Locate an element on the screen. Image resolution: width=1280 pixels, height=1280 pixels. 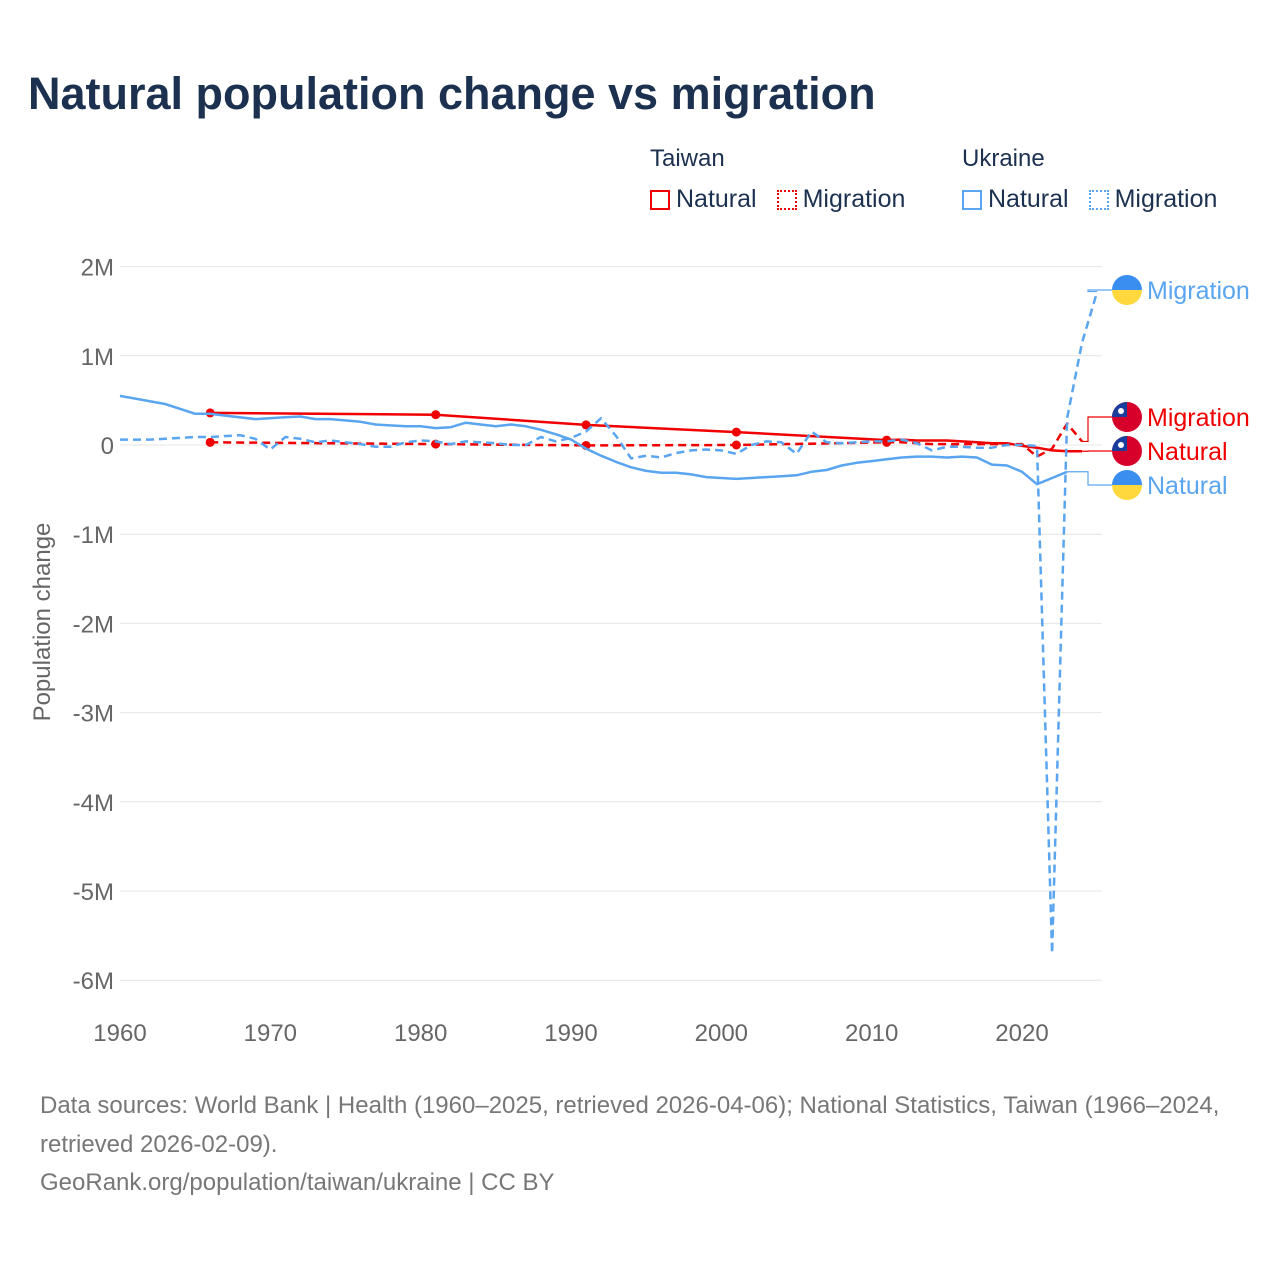
y-tick-label: 1M is located at coordinates (97, 357).